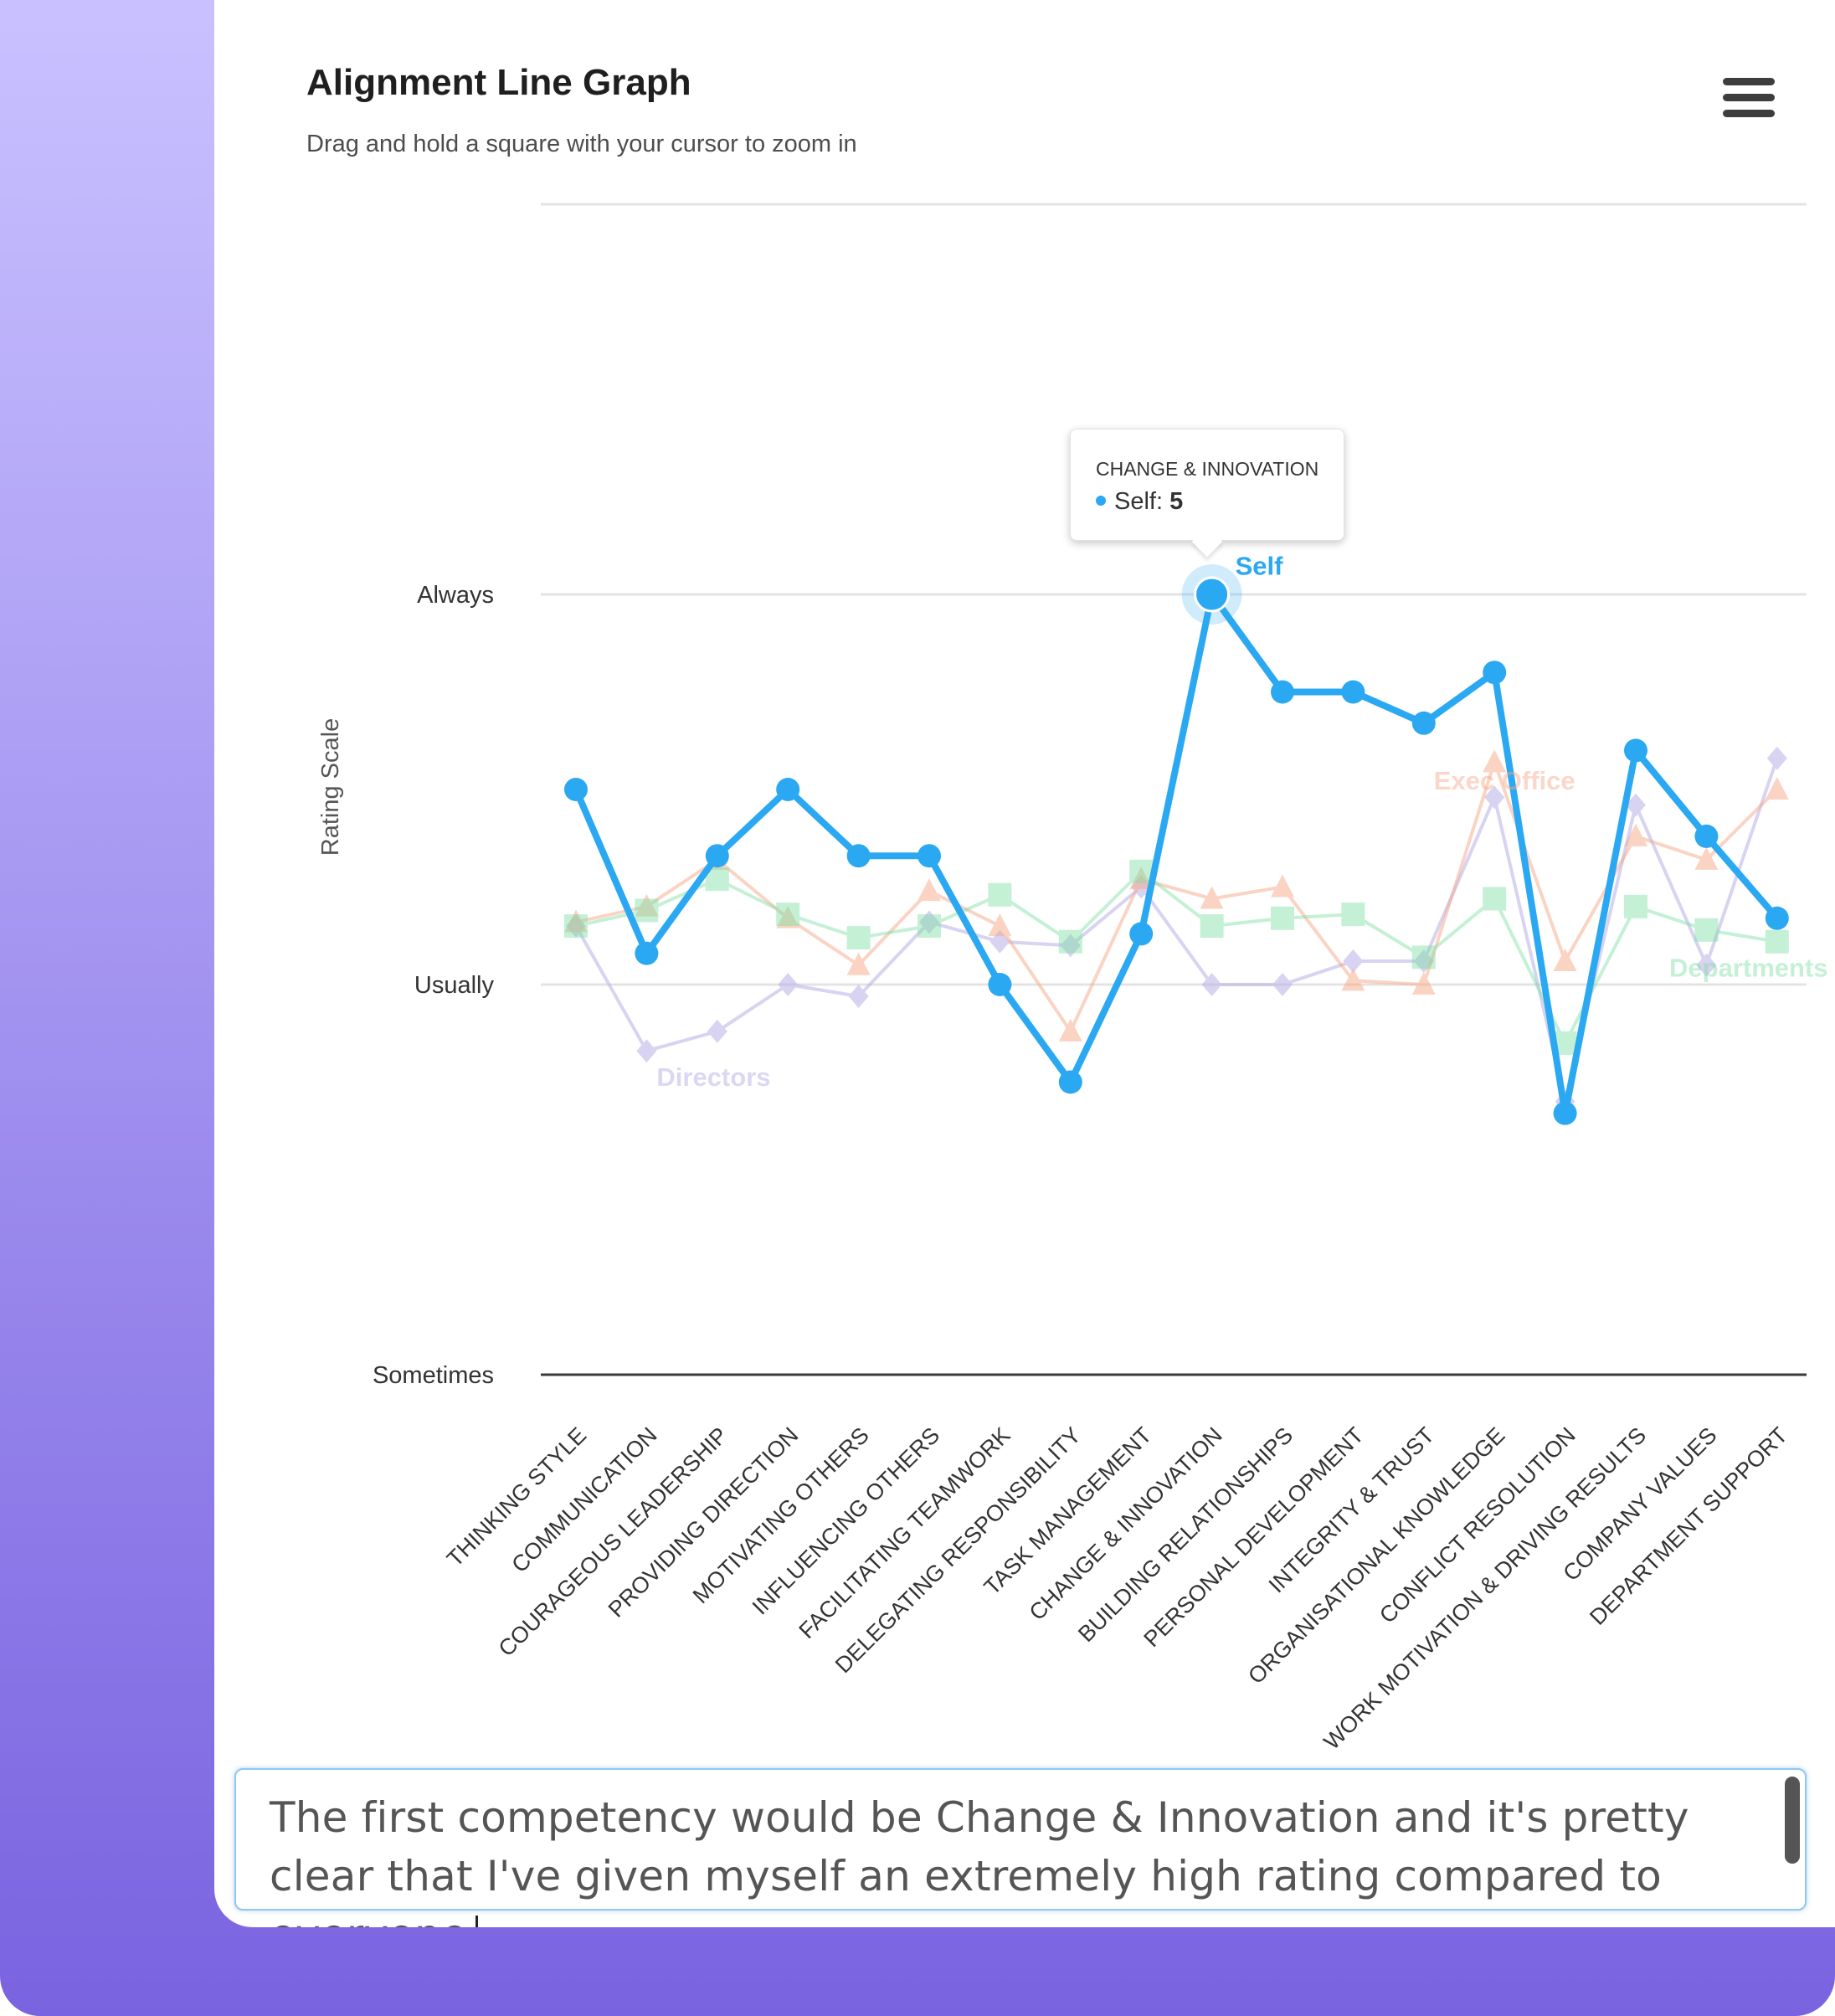  I want to click on series-label: Self, so click(1260, 566).